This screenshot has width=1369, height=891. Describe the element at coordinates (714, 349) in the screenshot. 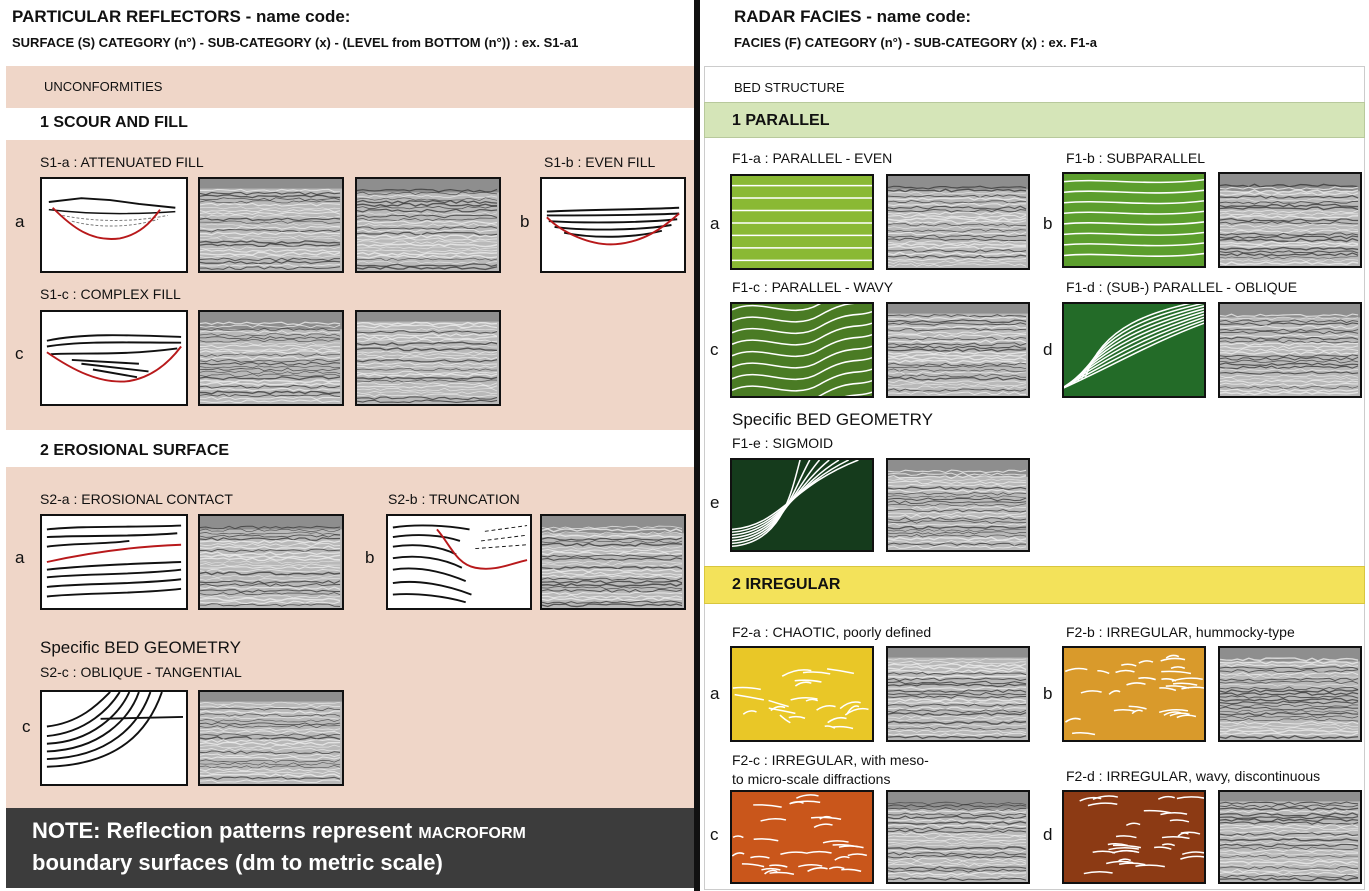

I see `letter-f1c: c` at that location.